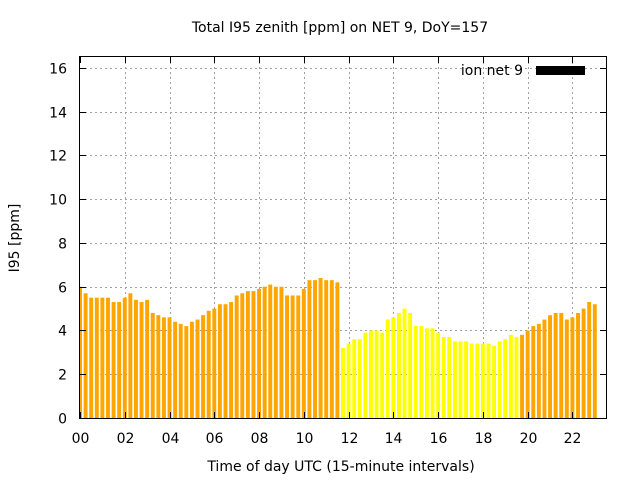 The height and width of the screenshot is (480, 640). I want to click on y-tick-label: 12, so click(58, 157).